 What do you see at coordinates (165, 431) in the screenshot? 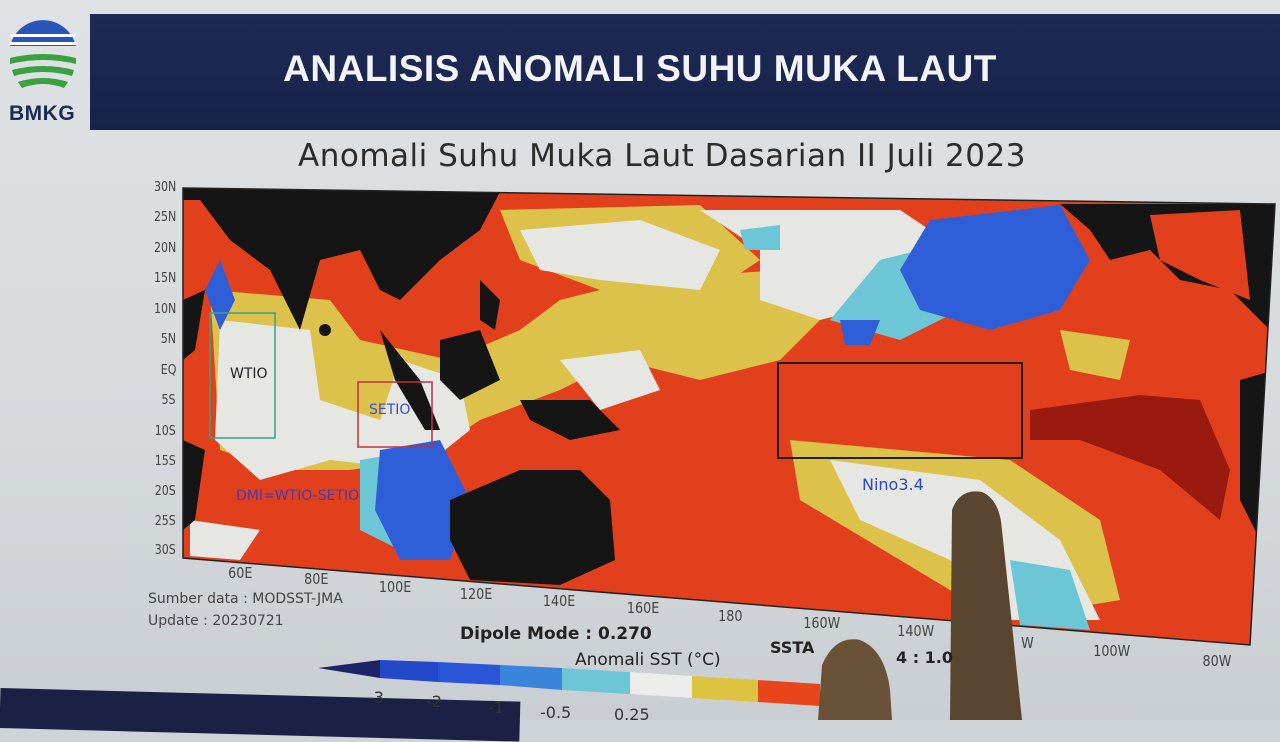
I see `lat-tick: 10S` at bounding box center [165, 431].